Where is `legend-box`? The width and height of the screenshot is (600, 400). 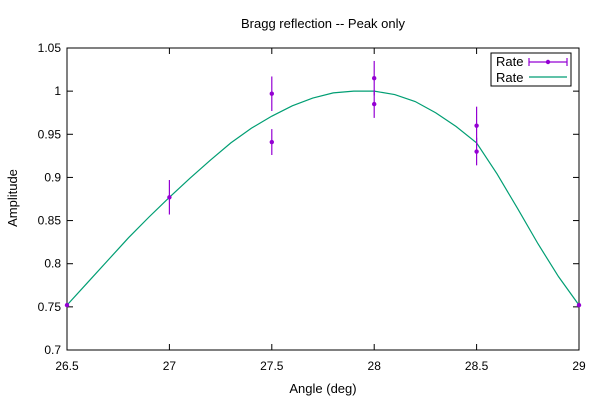
legend-box is located at coordinates (531, 69).